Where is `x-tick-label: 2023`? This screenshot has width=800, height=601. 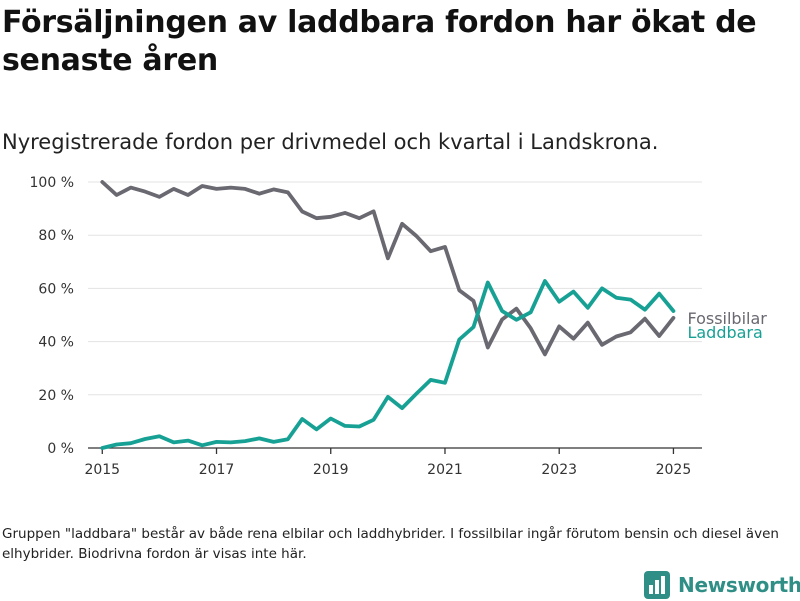
x-tick-label: 2023 is located at coordinates (559, 470).